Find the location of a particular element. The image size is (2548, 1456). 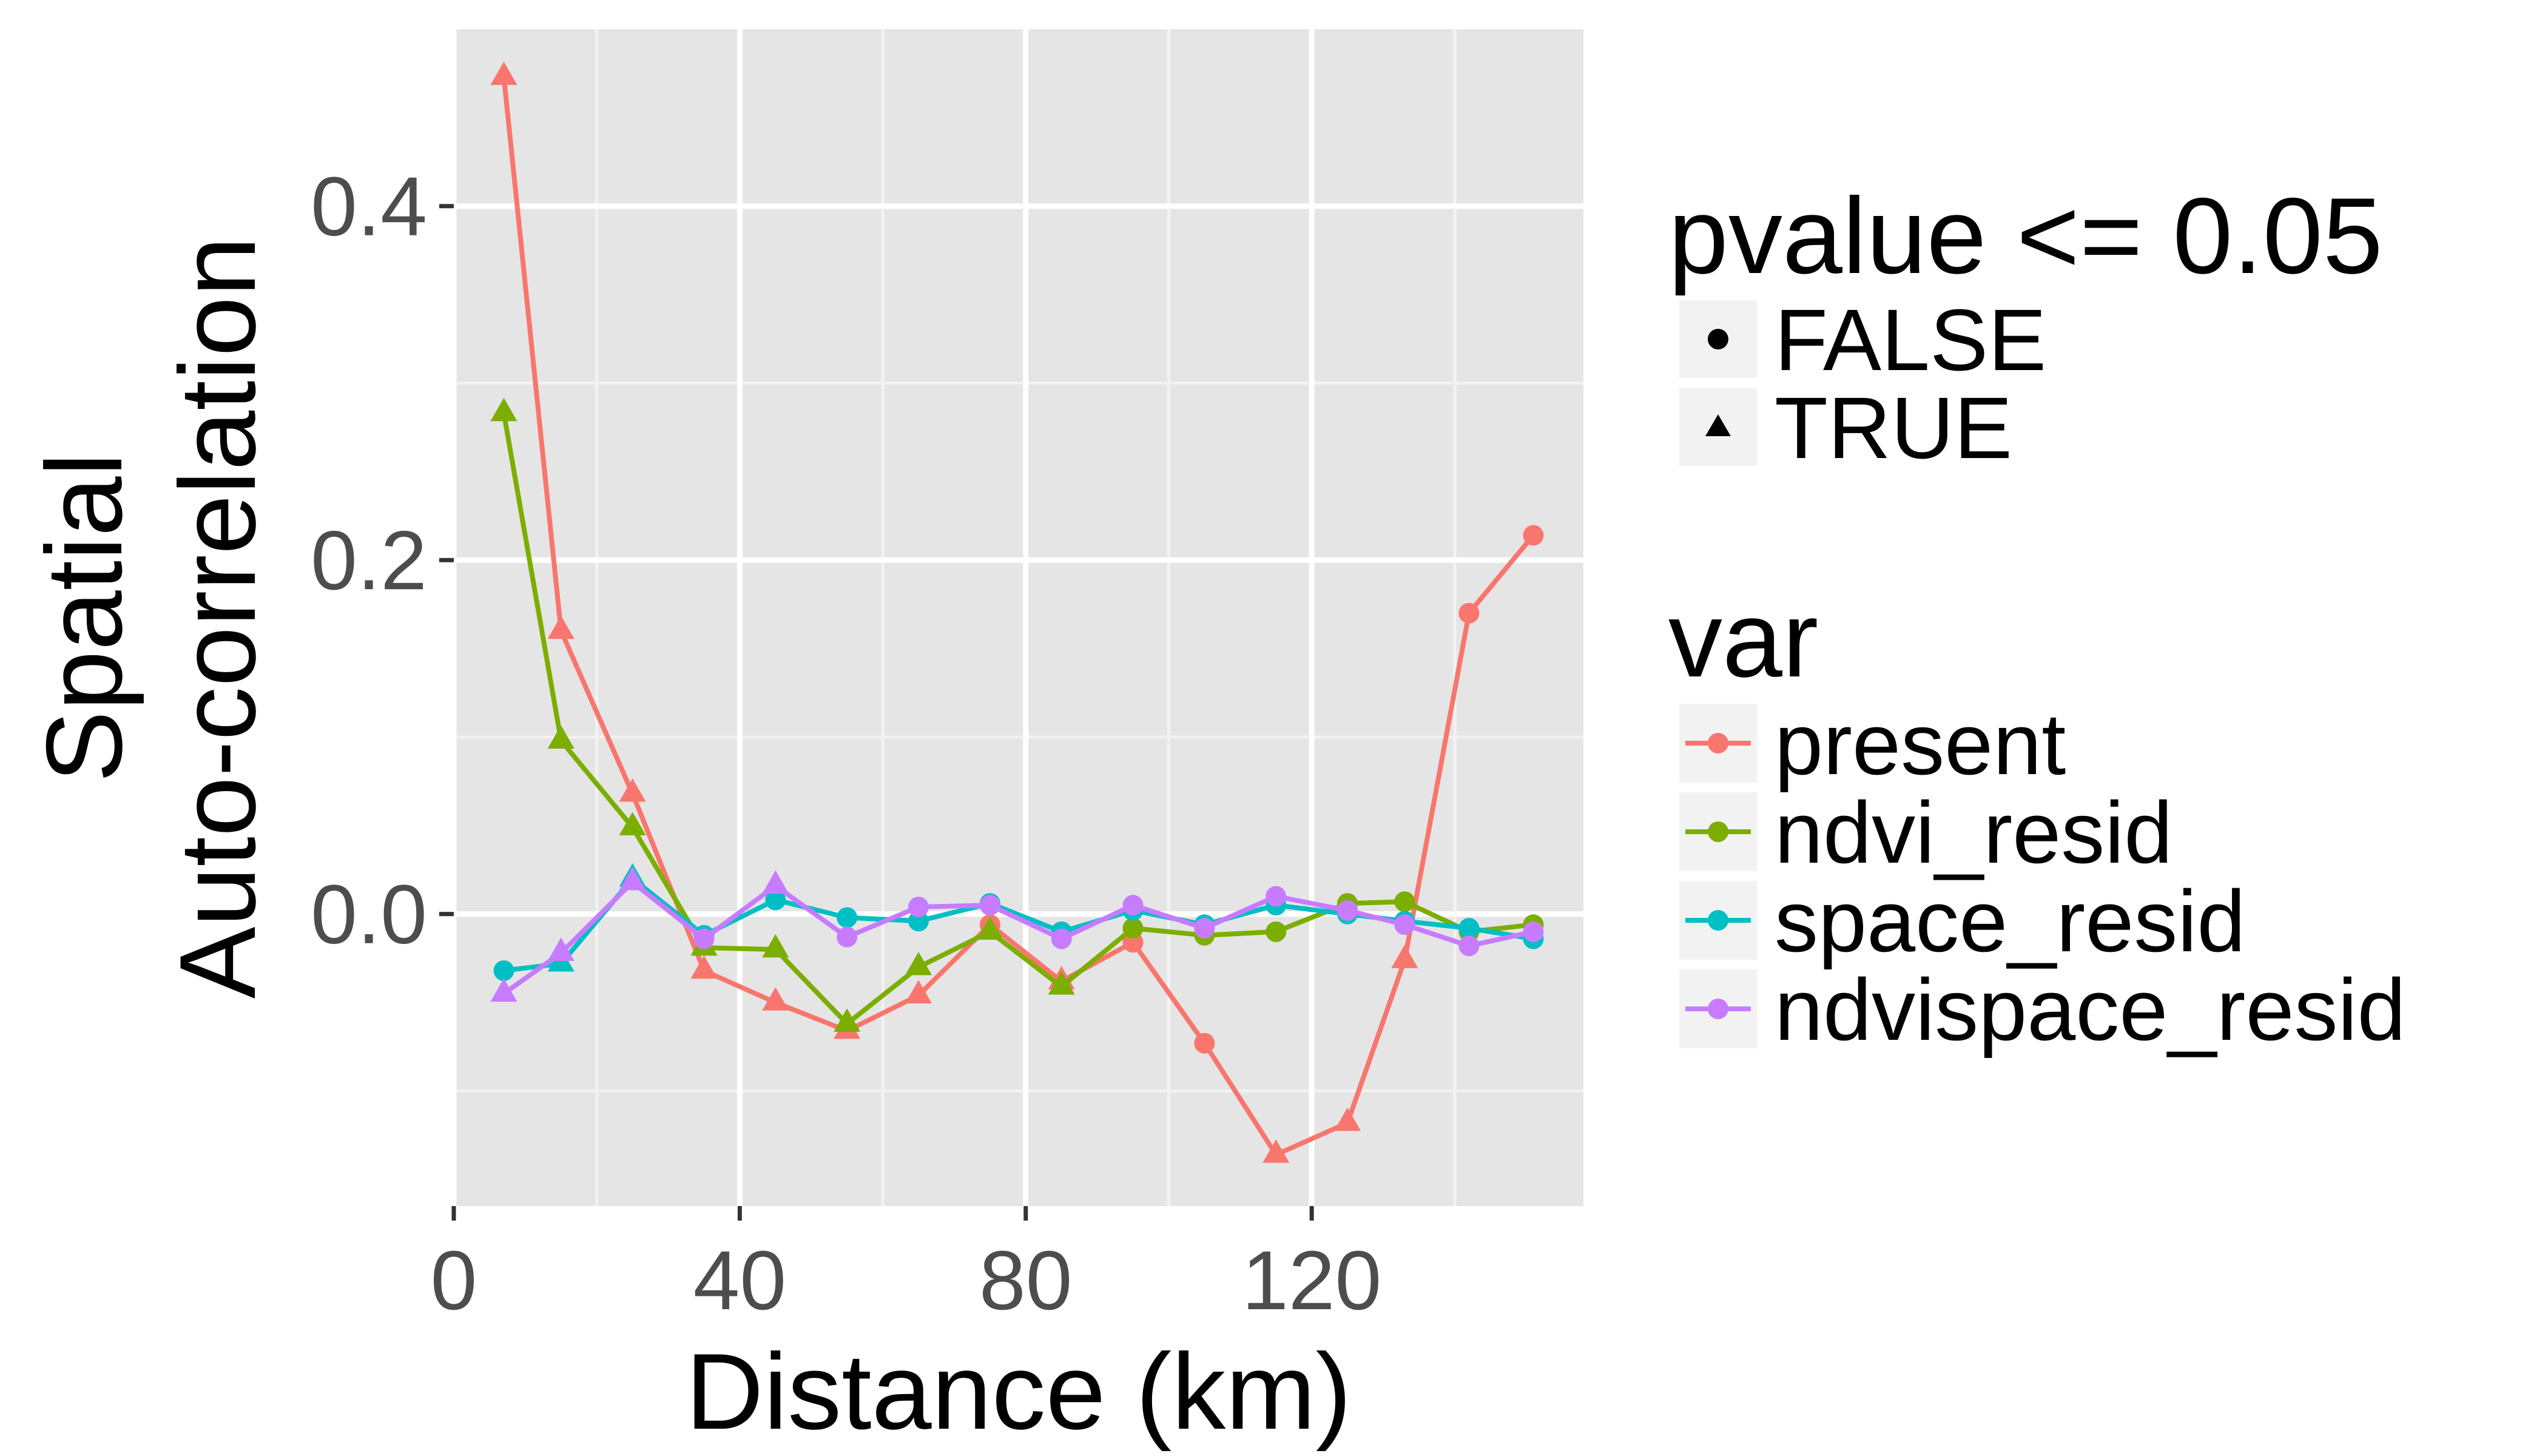

y-tick-label: 0.2 is located at coordinates (369, 560).